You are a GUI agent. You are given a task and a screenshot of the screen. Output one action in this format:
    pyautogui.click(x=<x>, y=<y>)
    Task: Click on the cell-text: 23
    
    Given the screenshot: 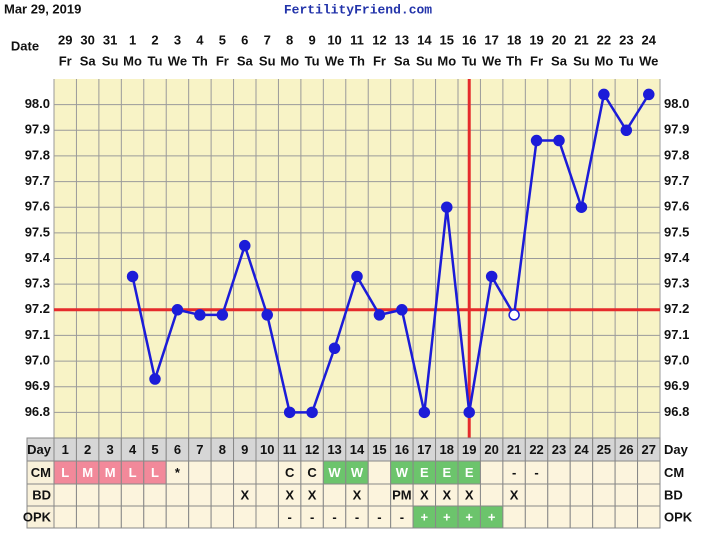 What is the action you would take?
    pyautogui.click(x=559, y=449)
    